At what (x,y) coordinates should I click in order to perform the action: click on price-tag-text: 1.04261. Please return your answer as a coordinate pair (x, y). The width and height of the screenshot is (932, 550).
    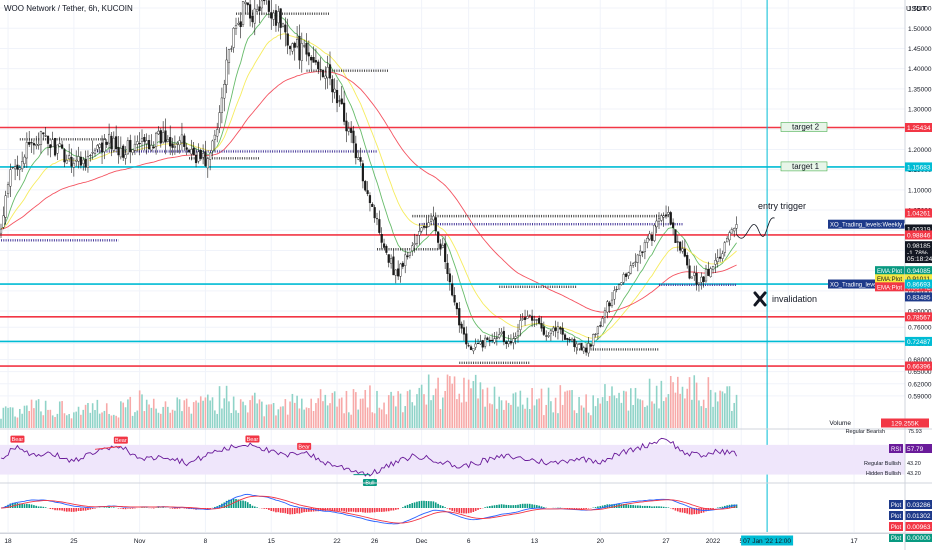
    Looking at the image, I should click on (919, 214).